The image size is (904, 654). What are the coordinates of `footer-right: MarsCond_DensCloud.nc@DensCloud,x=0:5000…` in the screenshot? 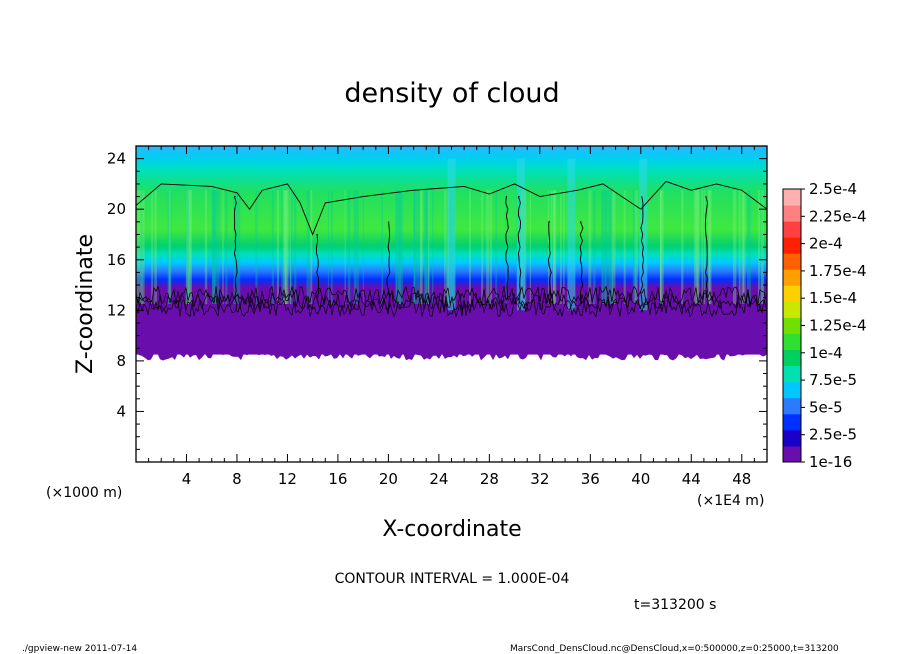 It's located at (674, 649).